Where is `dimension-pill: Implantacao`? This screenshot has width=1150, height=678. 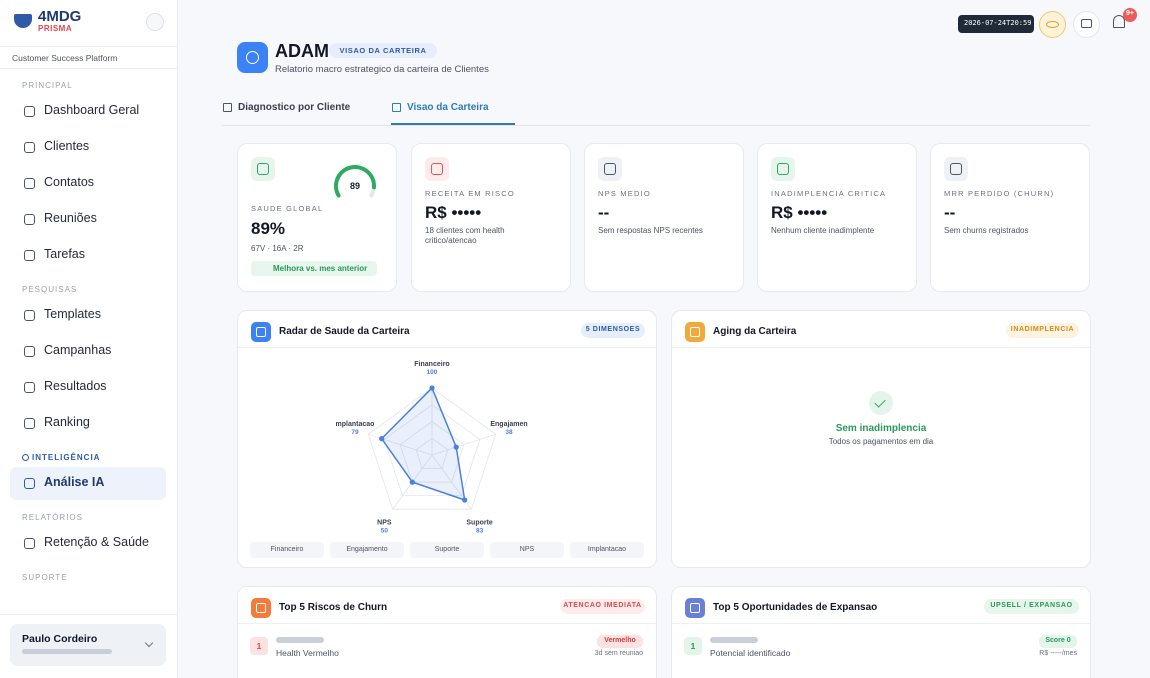
dimension-pill: Implantacao is located at coordinates (607, 550).